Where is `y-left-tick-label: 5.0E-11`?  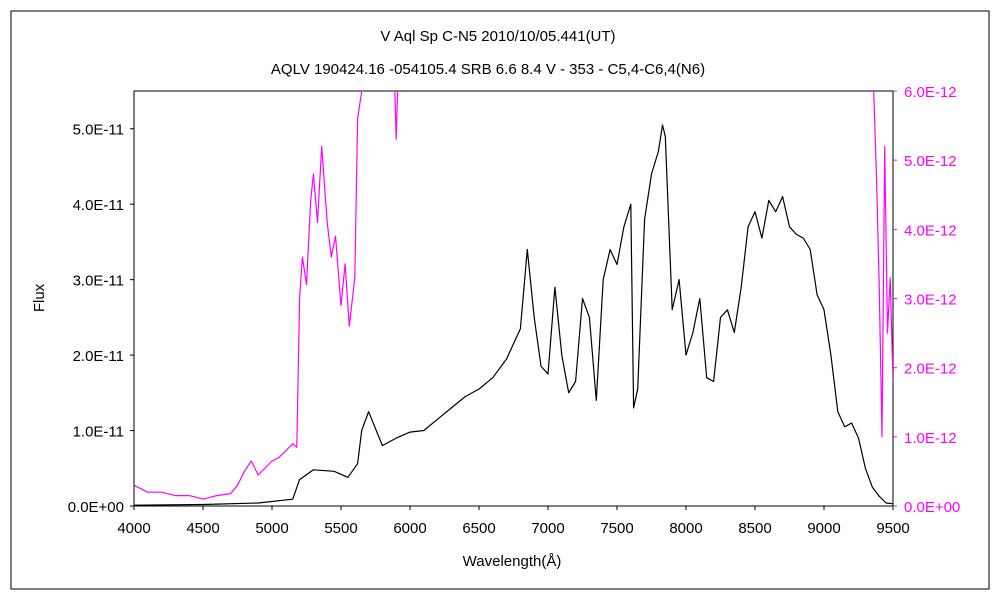
y-left-tick-label: 5.0E-11 is located at coordinates (98, 130).